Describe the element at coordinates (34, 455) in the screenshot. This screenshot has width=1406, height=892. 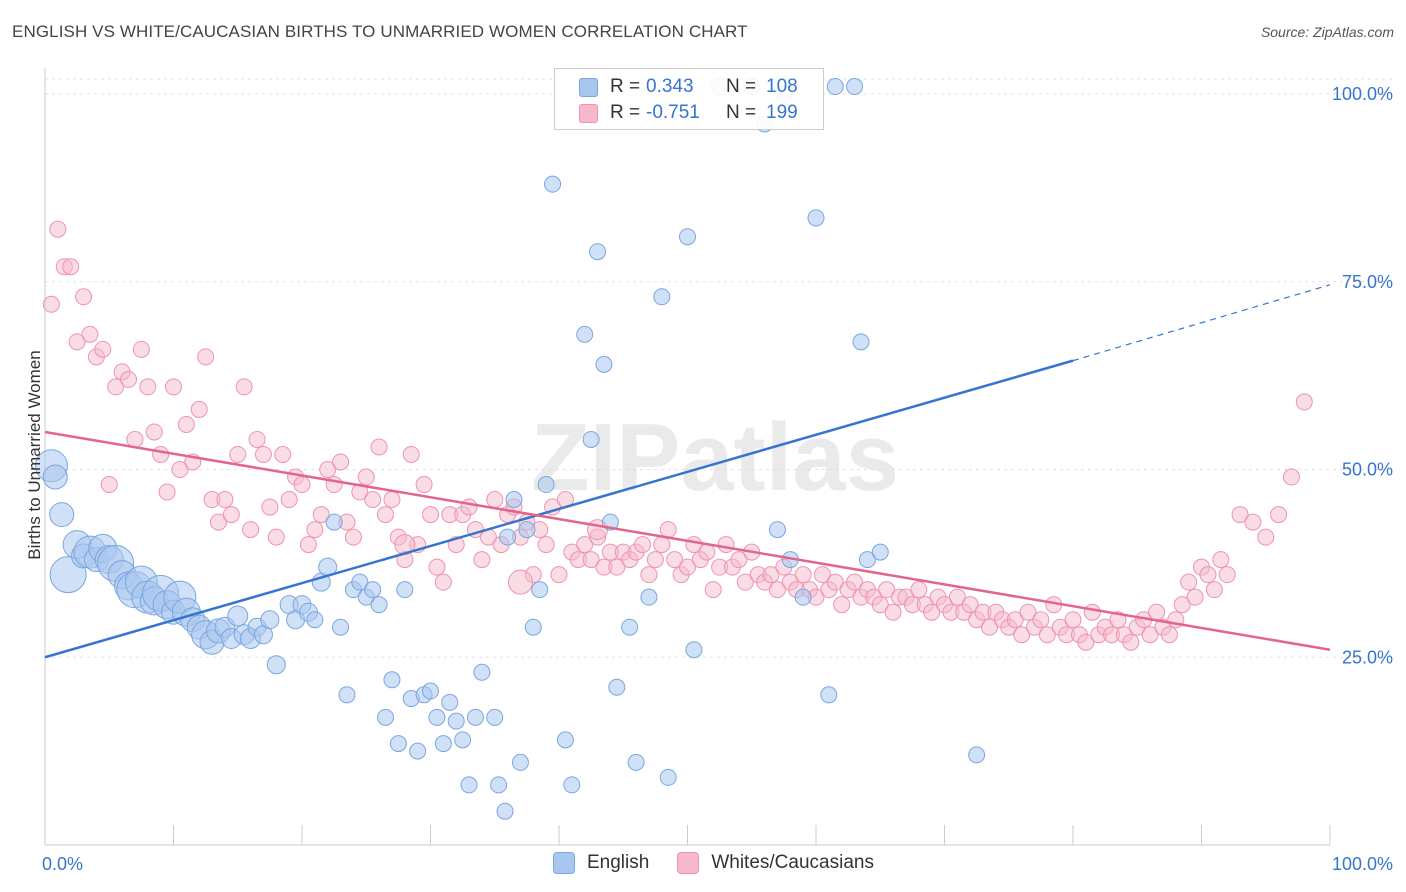
I see `y-axis-label: Births to Unmarried Women` at that location.